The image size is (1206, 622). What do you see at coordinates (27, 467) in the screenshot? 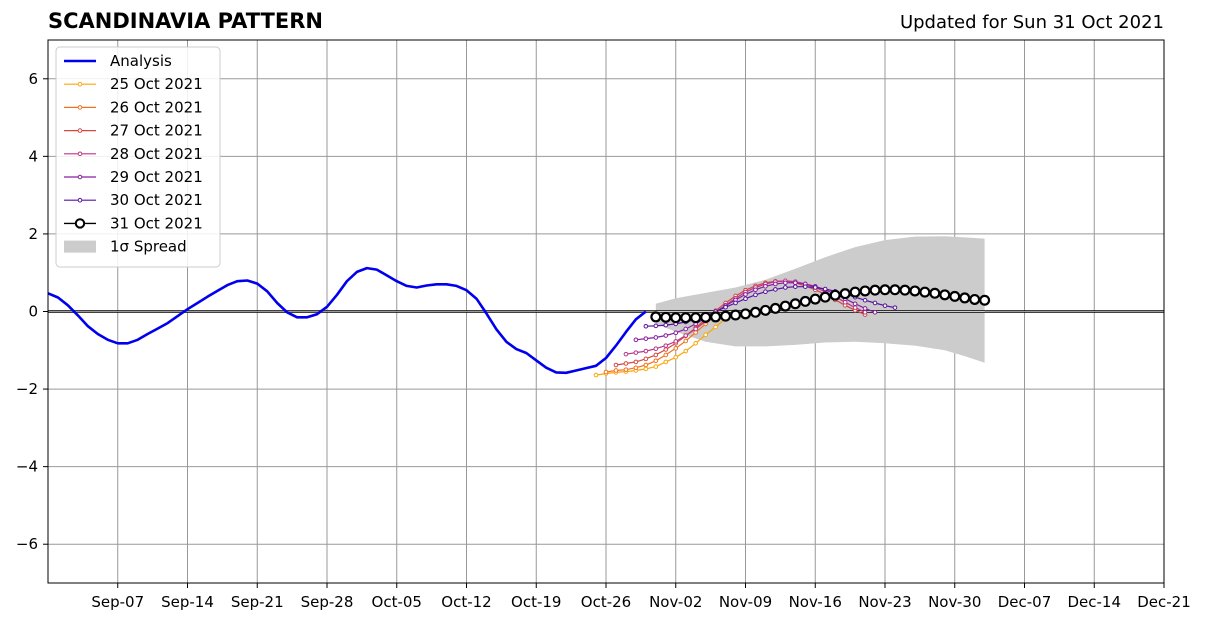
I see `y-tick-label: −4` at bounding box center [27, 467].